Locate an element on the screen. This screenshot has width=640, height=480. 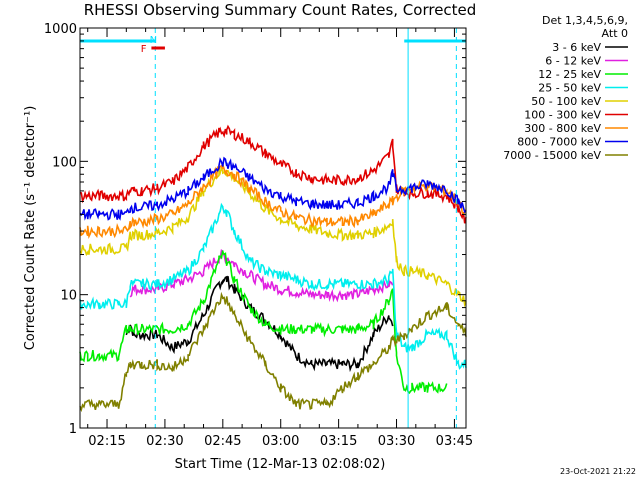
y-tick-label: 100 is located at coordinates (64, 162).